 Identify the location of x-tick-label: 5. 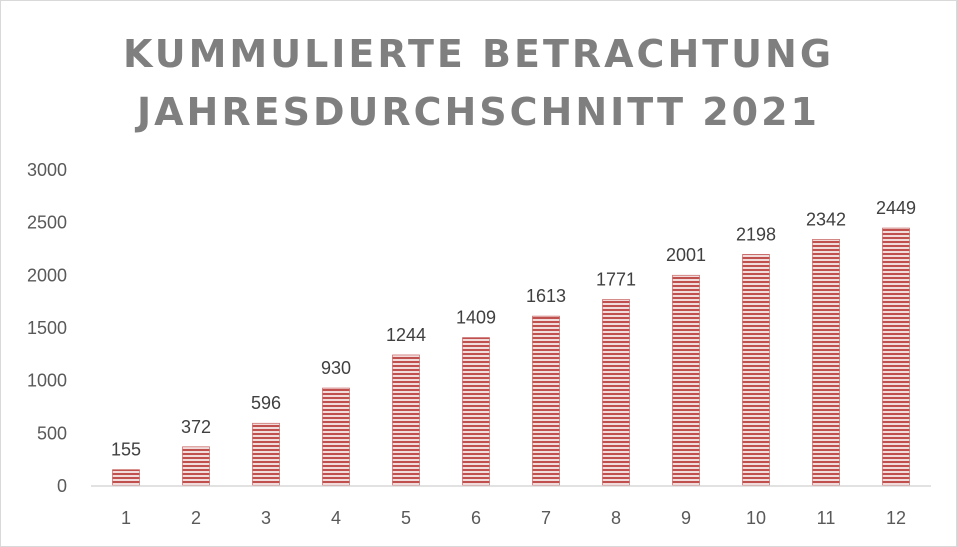
(406, 518).